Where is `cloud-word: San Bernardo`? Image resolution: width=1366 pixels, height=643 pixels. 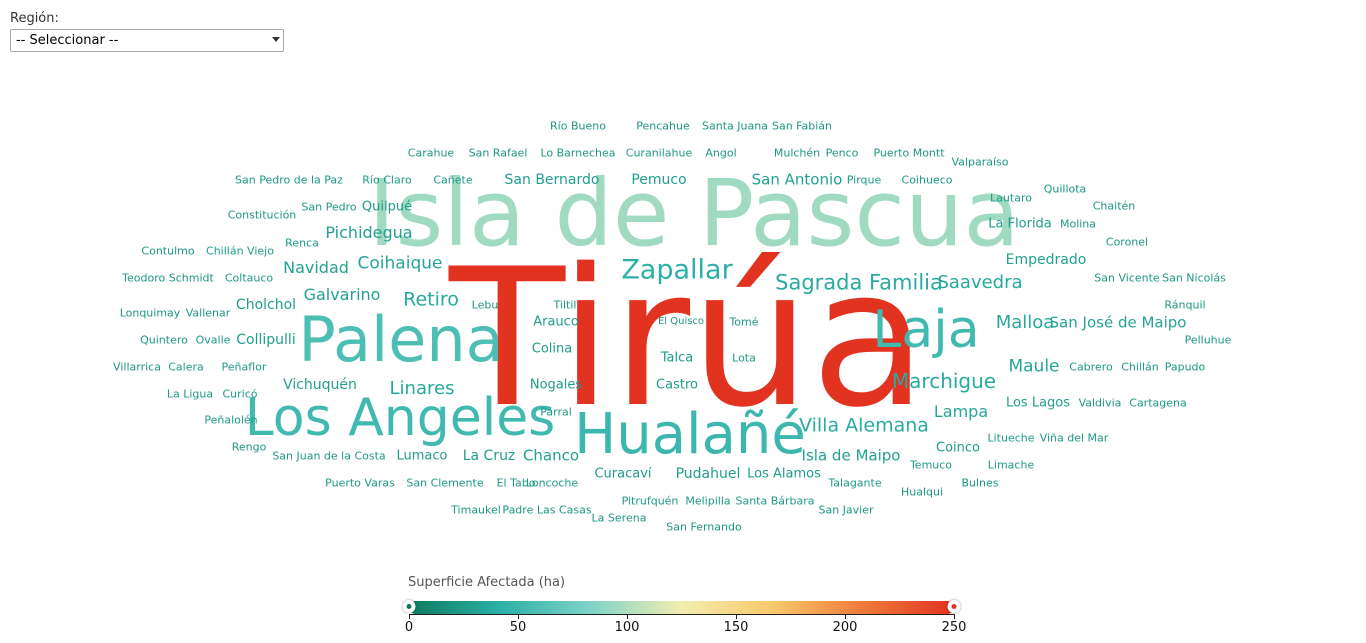 cloud-word: San Bernardo is located at coordinates (552, 180).